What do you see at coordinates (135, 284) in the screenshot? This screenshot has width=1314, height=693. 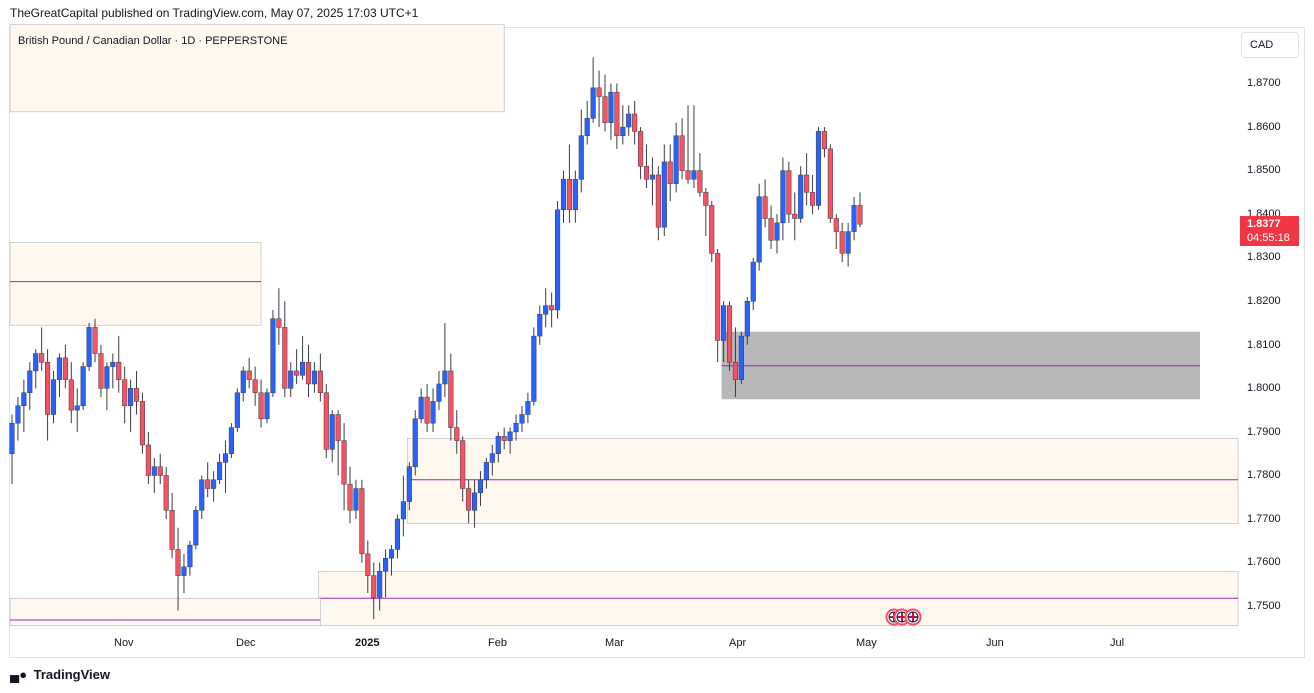 I see `zone-box` at bounding box center [135, 284].